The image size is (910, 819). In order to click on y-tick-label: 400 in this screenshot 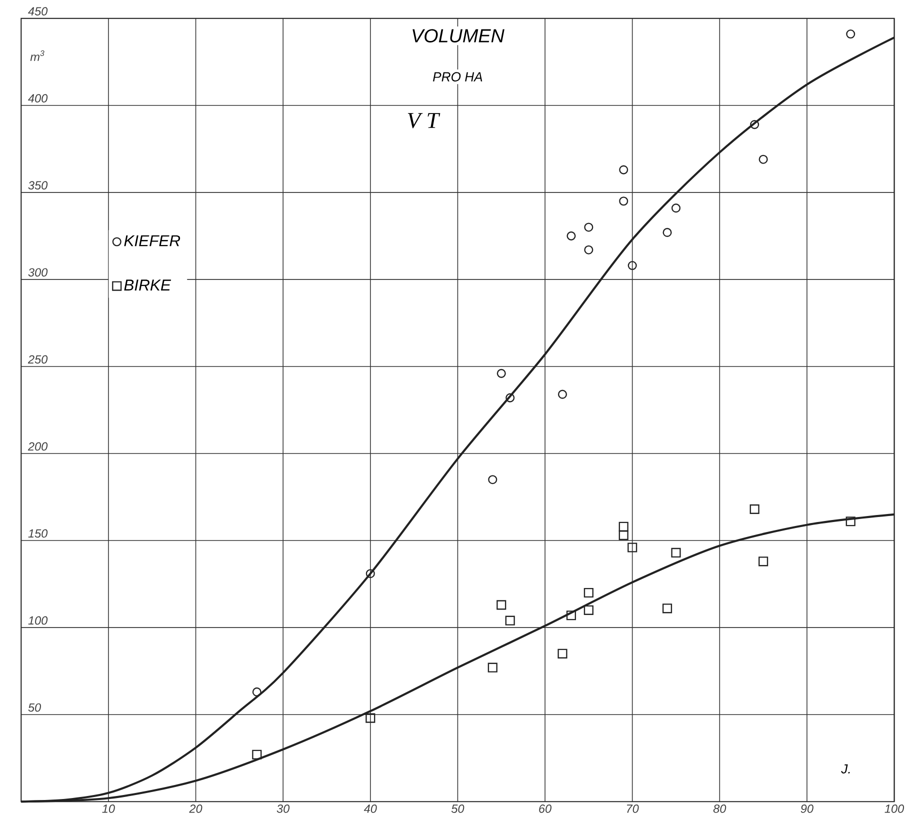, I will do `click(38, 98)`.